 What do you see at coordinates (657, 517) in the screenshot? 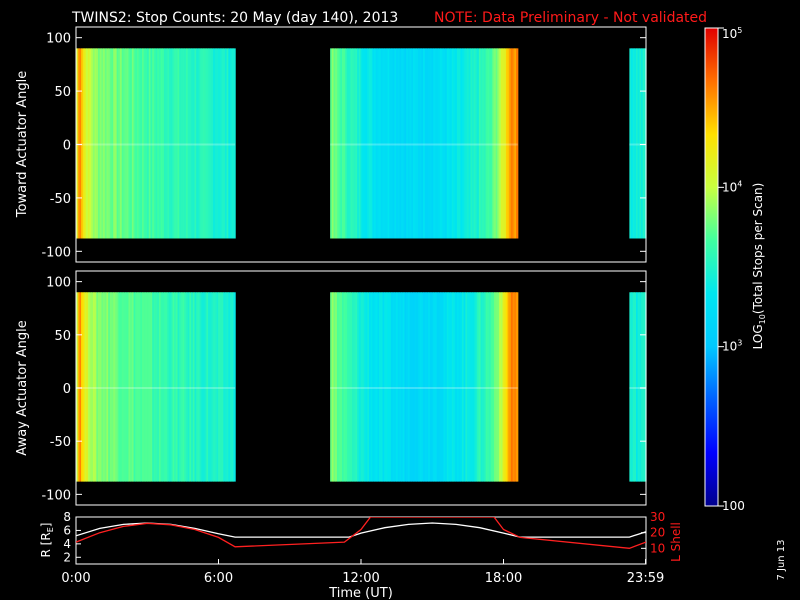
I see `lshell-tick-label: 30` at bounding box center [657, 517].